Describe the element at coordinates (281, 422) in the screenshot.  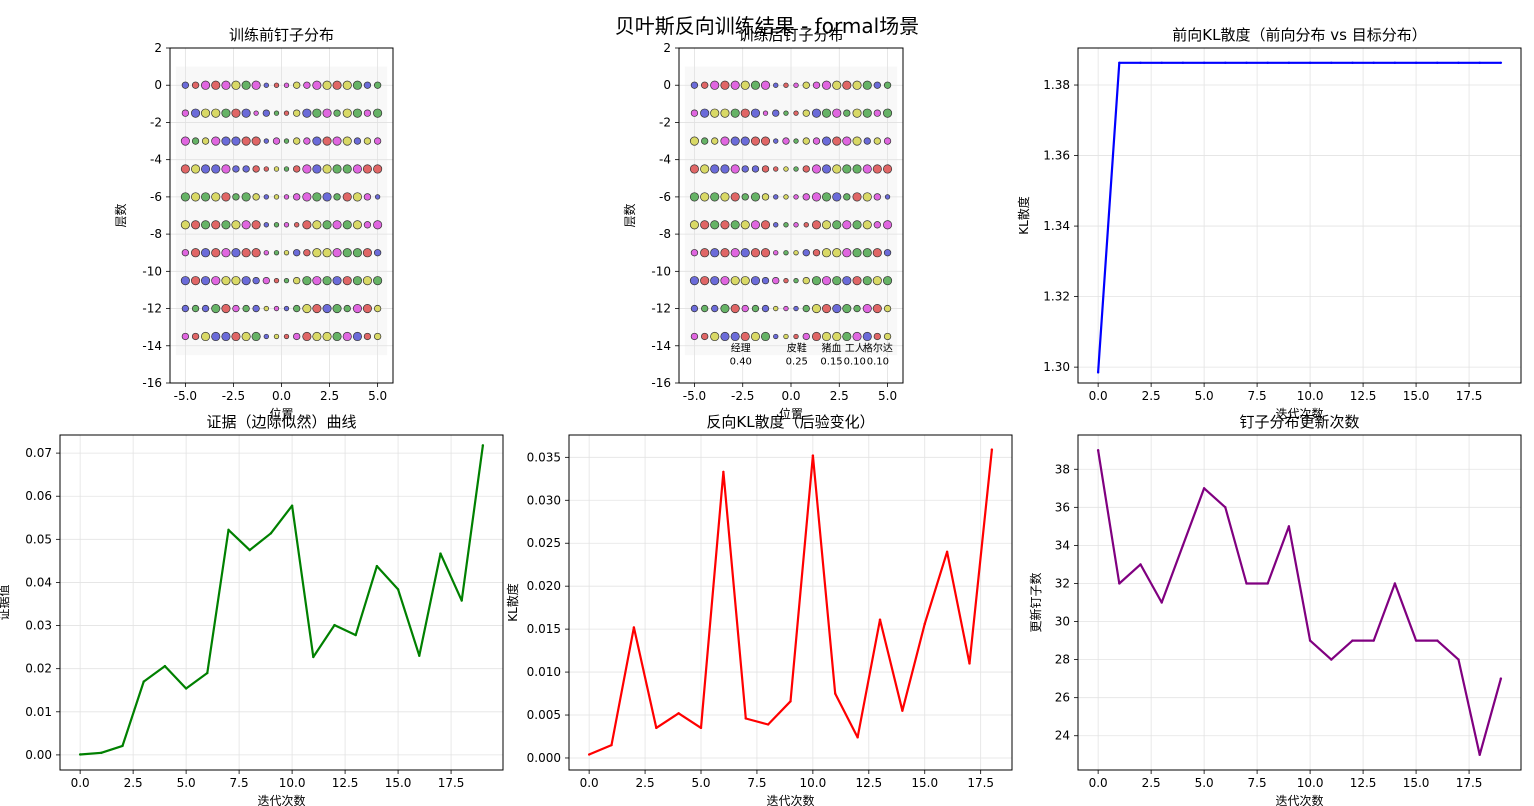
I see `chart-title: 证据（边际似然）曲线` at that location.